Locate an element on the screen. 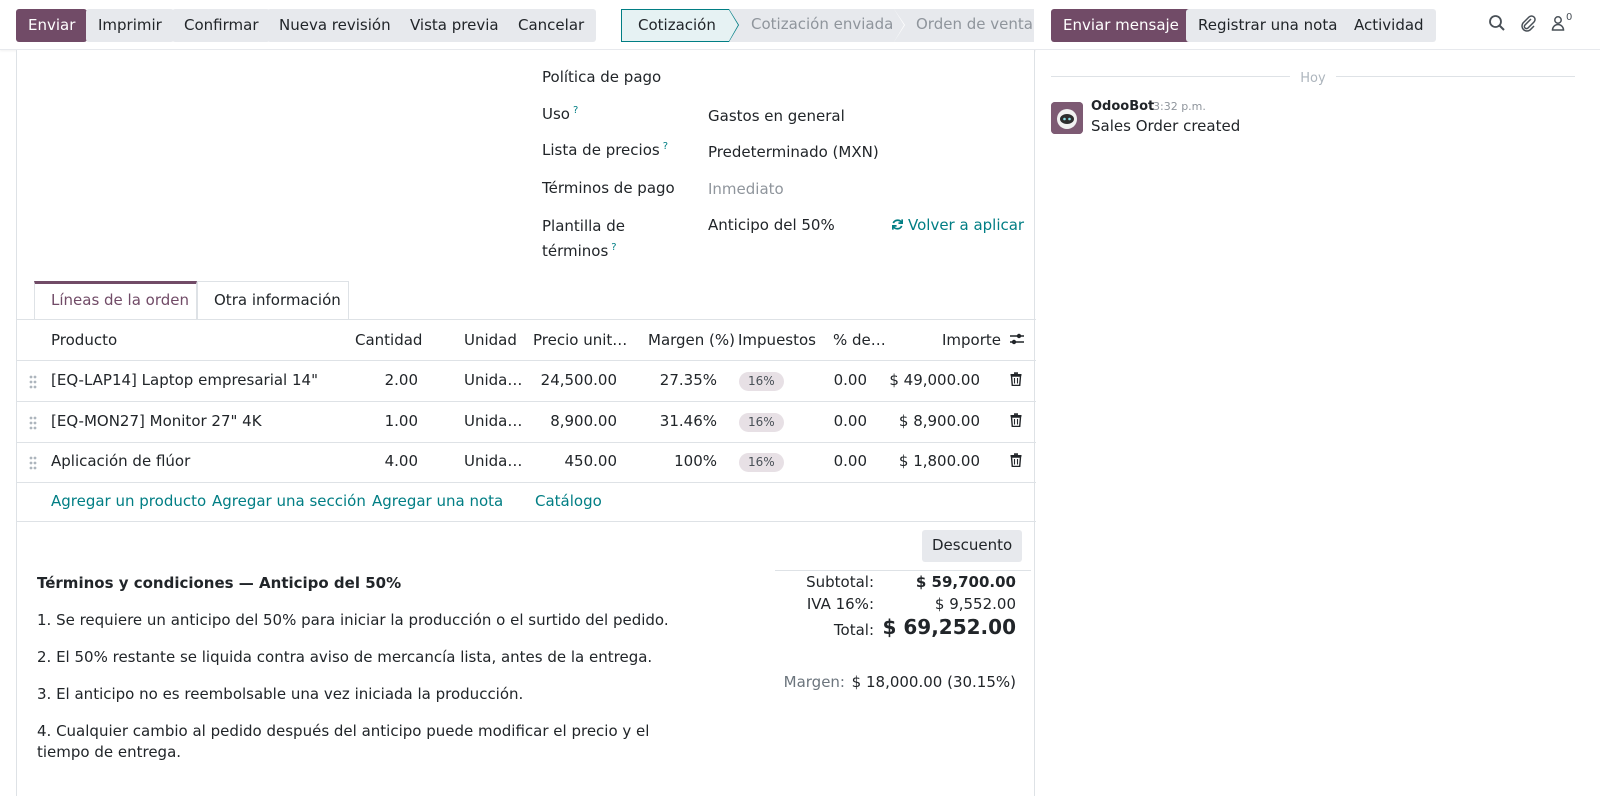 This screenshot has height=796, width=1600. quantity-cell: 1.00 is located at coordinates (401, 421).